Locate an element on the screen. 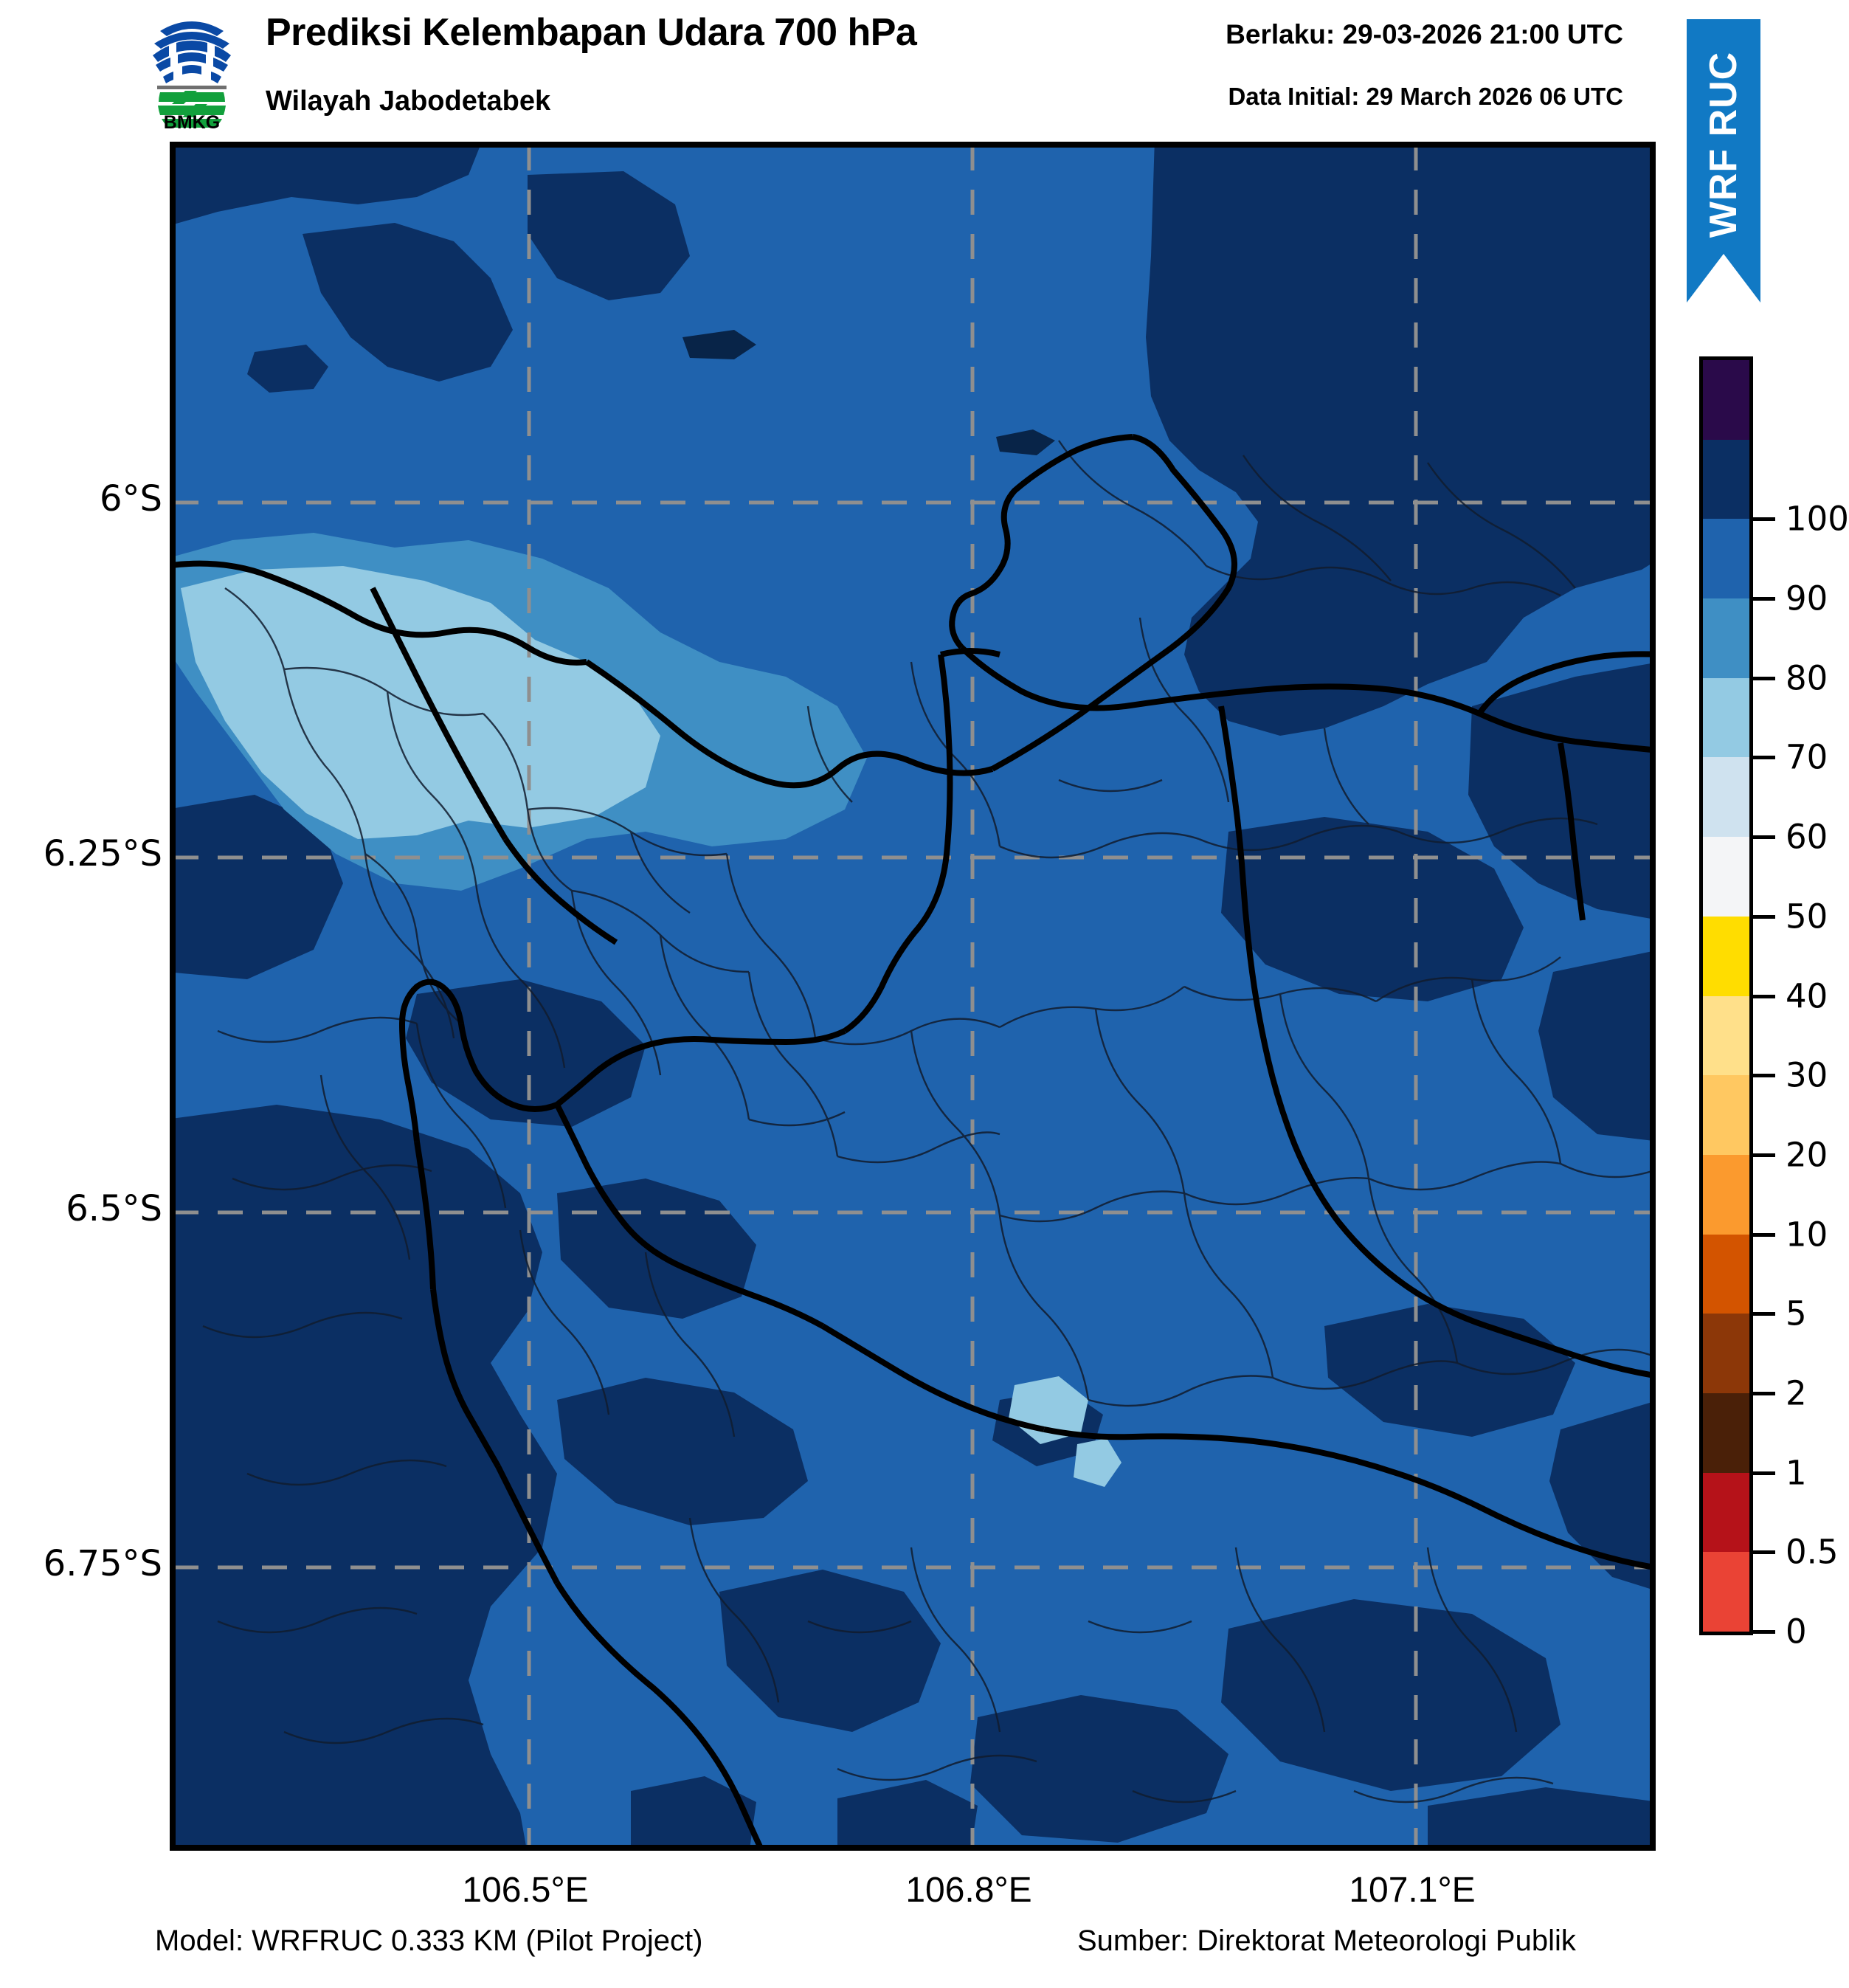  colorbar-tick-0.5 is located at coordinates (1764, 1552).